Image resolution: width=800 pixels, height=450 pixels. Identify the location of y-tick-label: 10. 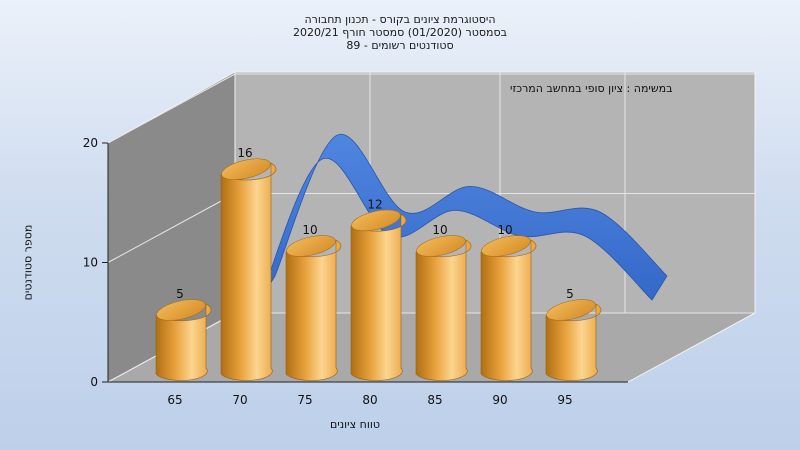
(90, 263).